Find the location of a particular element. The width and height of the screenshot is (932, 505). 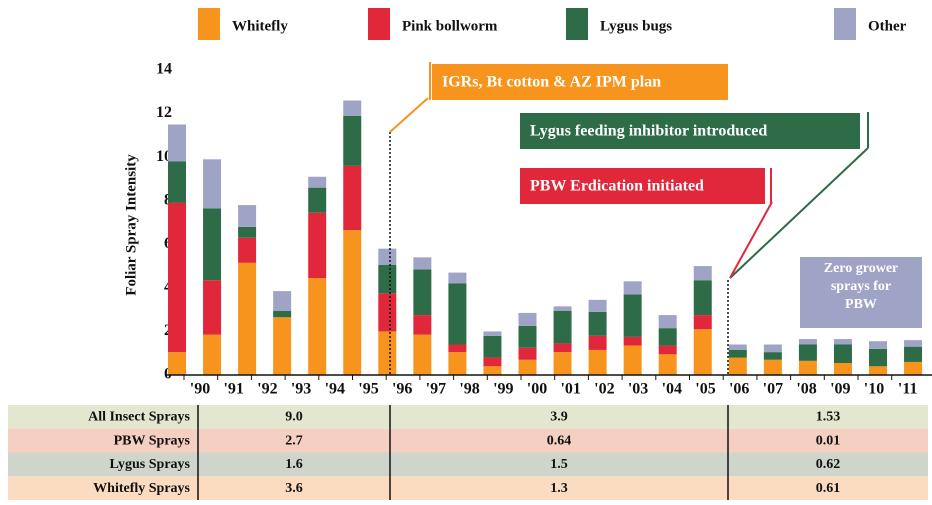

x-tick-label: '91 is located at coordinates (233, 389).